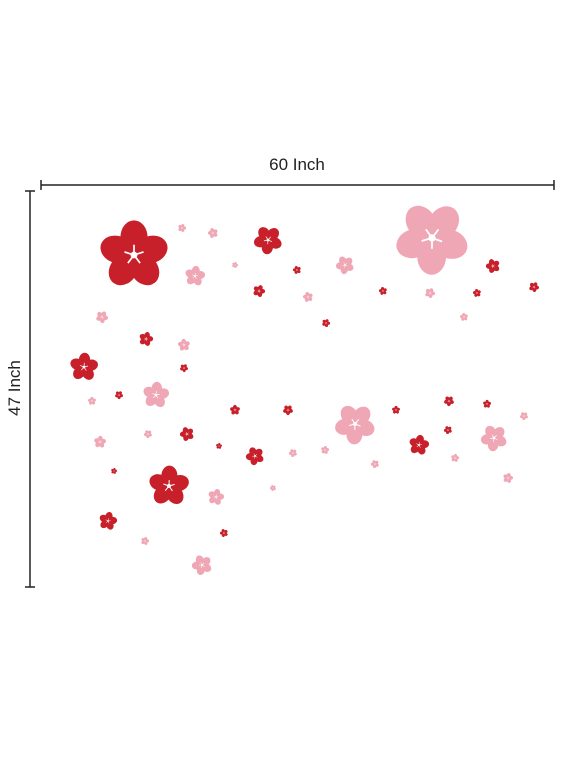  I want to click on width-label: 60 Inch, so click(297, 164).